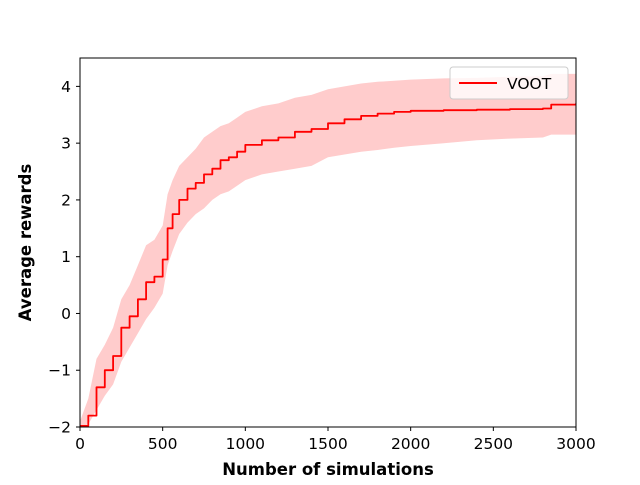  What do you see at coordinates (245, 444) in the screenshot?
I see `x-tick-label: 1000` at bounding box center [245, 444].